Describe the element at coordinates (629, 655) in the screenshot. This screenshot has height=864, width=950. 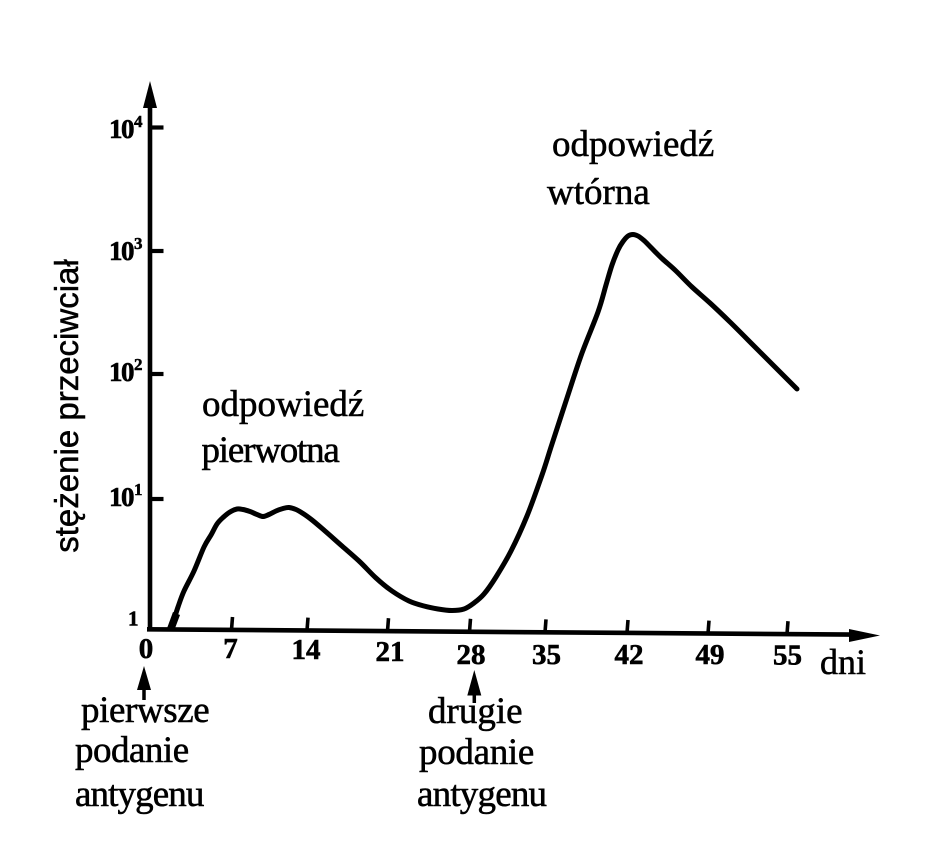
I see `svg-text: 42` at that location.